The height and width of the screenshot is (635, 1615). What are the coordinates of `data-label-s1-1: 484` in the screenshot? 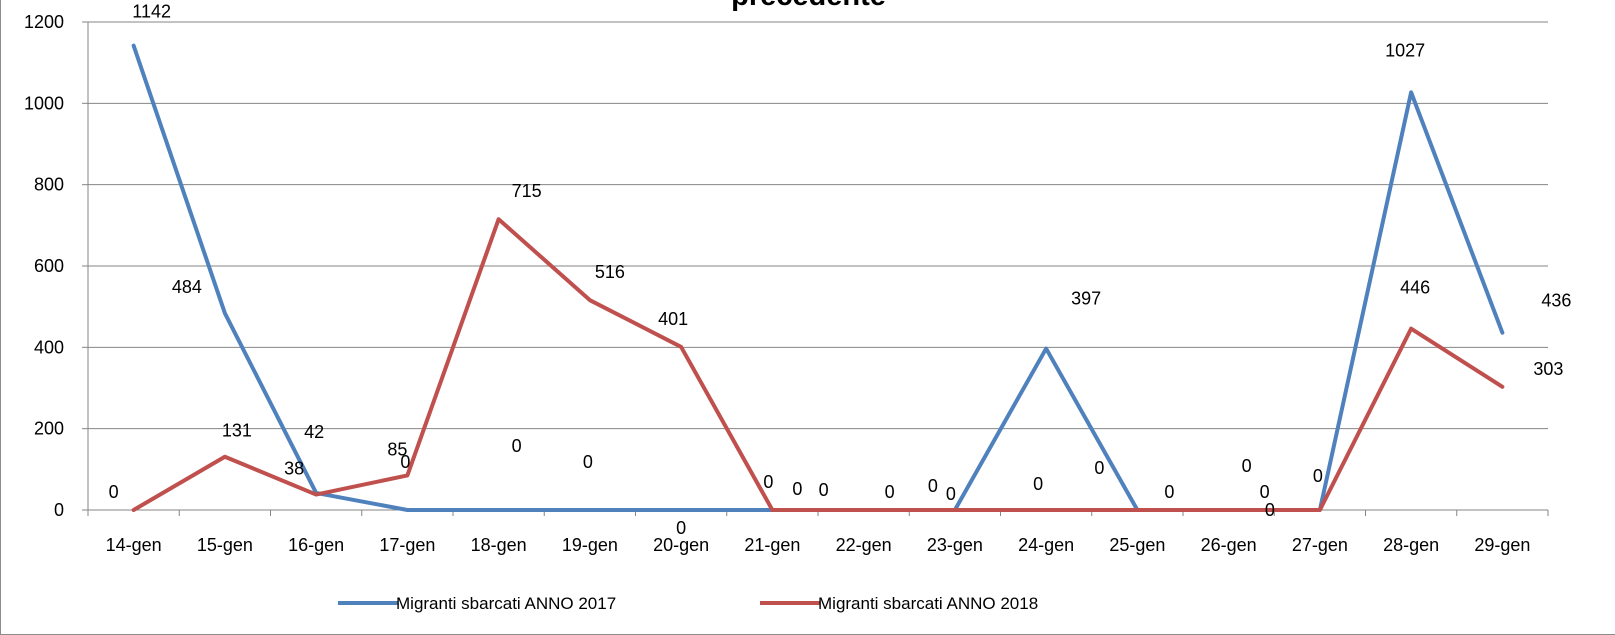 It's located at (187, 287).